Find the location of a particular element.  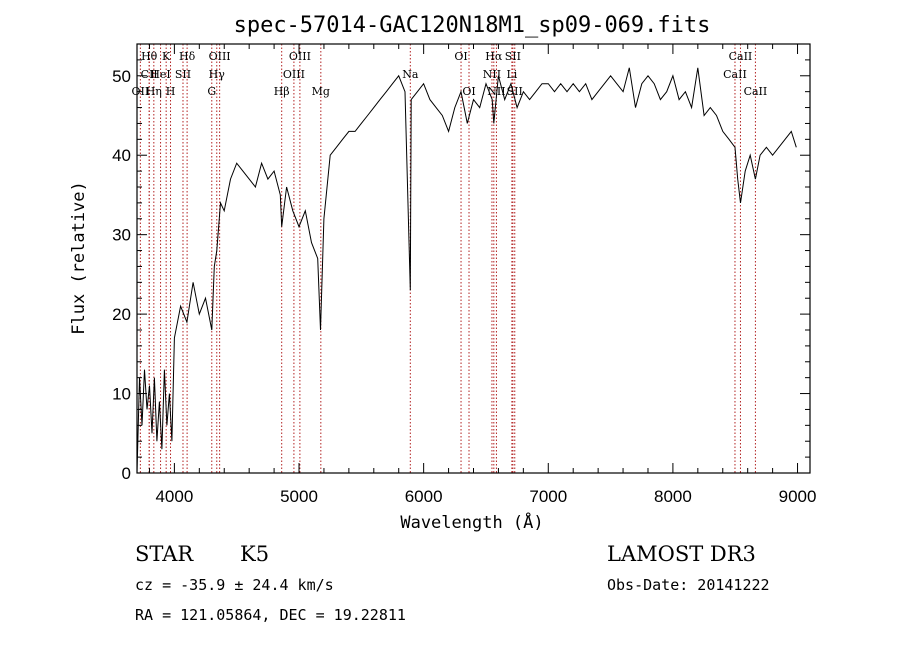

y-tick-label: 20 is located at coordinates (121, 314).